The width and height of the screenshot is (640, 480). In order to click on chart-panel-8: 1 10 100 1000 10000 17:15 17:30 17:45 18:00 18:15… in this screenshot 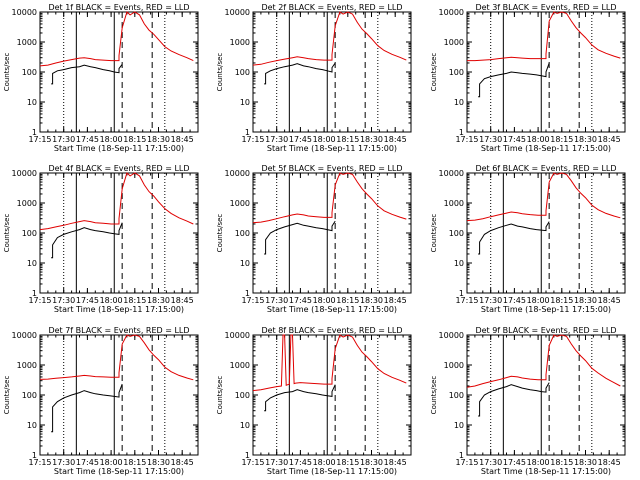, I will do `click(314, 401)`.